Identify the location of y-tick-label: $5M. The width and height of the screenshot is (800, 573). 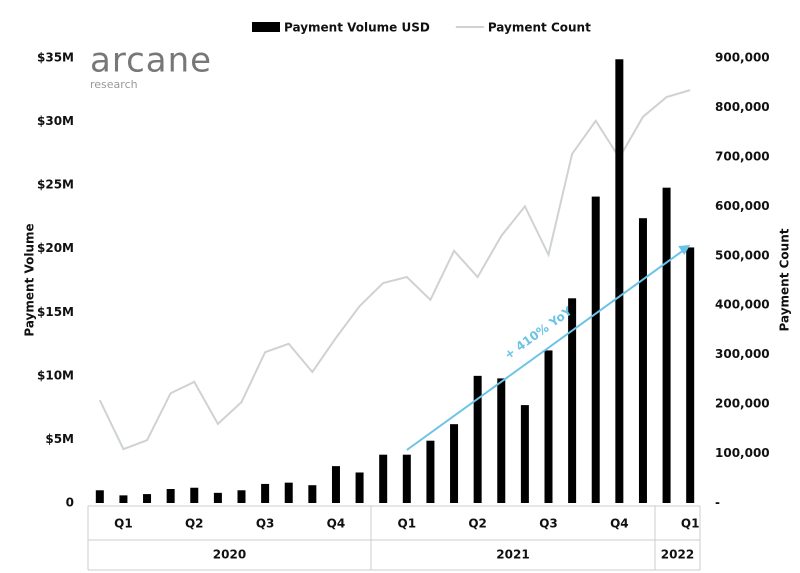
(59, 439).